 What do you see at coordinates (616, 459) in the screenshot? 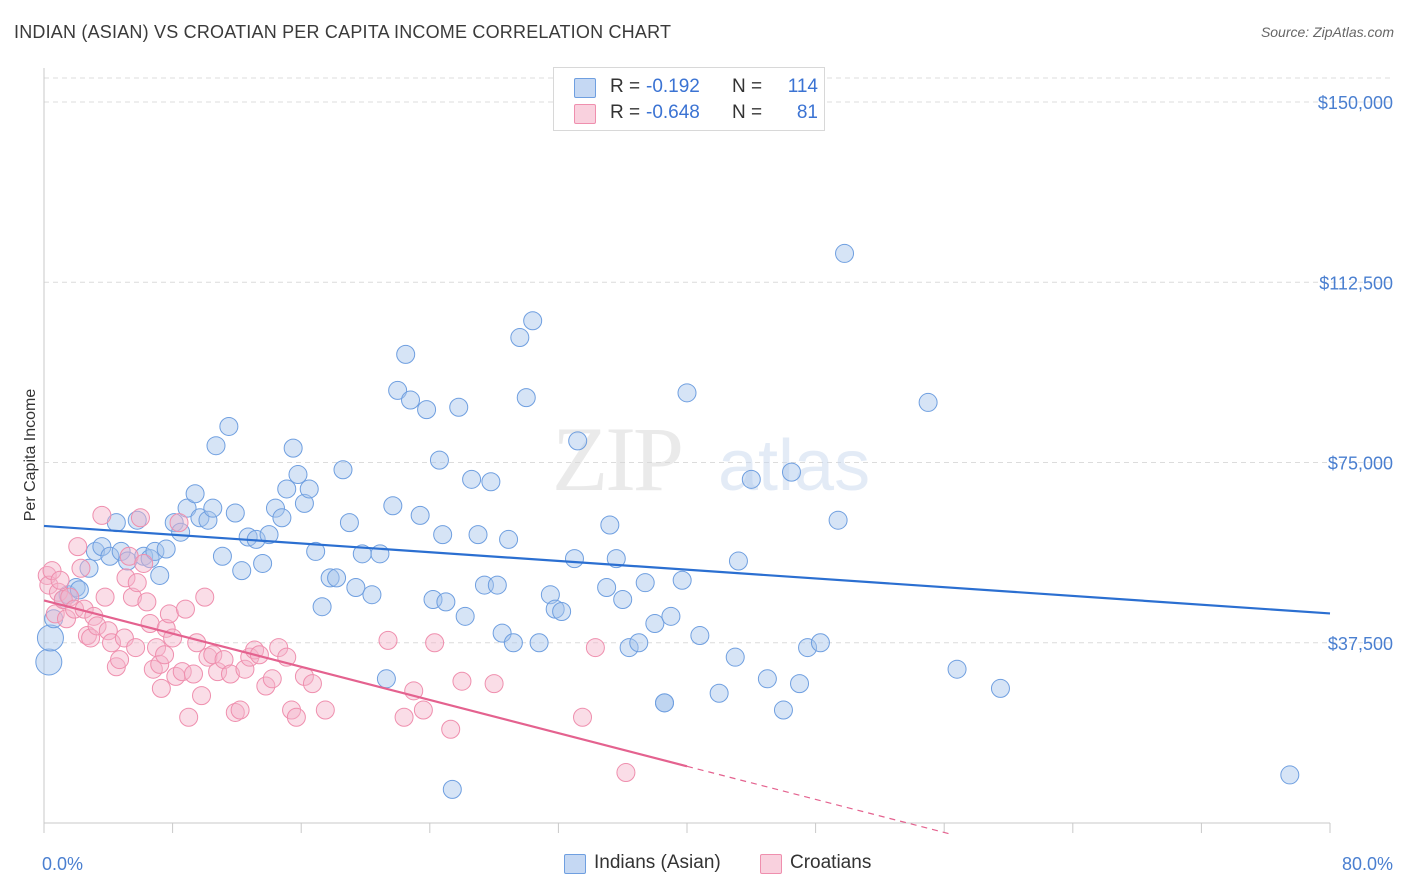
I see `svg-text: ZIP` at bounding box center [616, 459].